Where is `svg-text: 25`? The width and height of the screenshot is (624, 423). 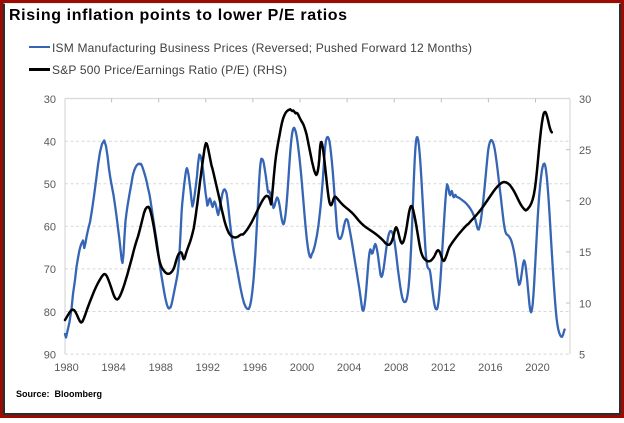
svg-text: 25 is located at coordinates (585, 151).